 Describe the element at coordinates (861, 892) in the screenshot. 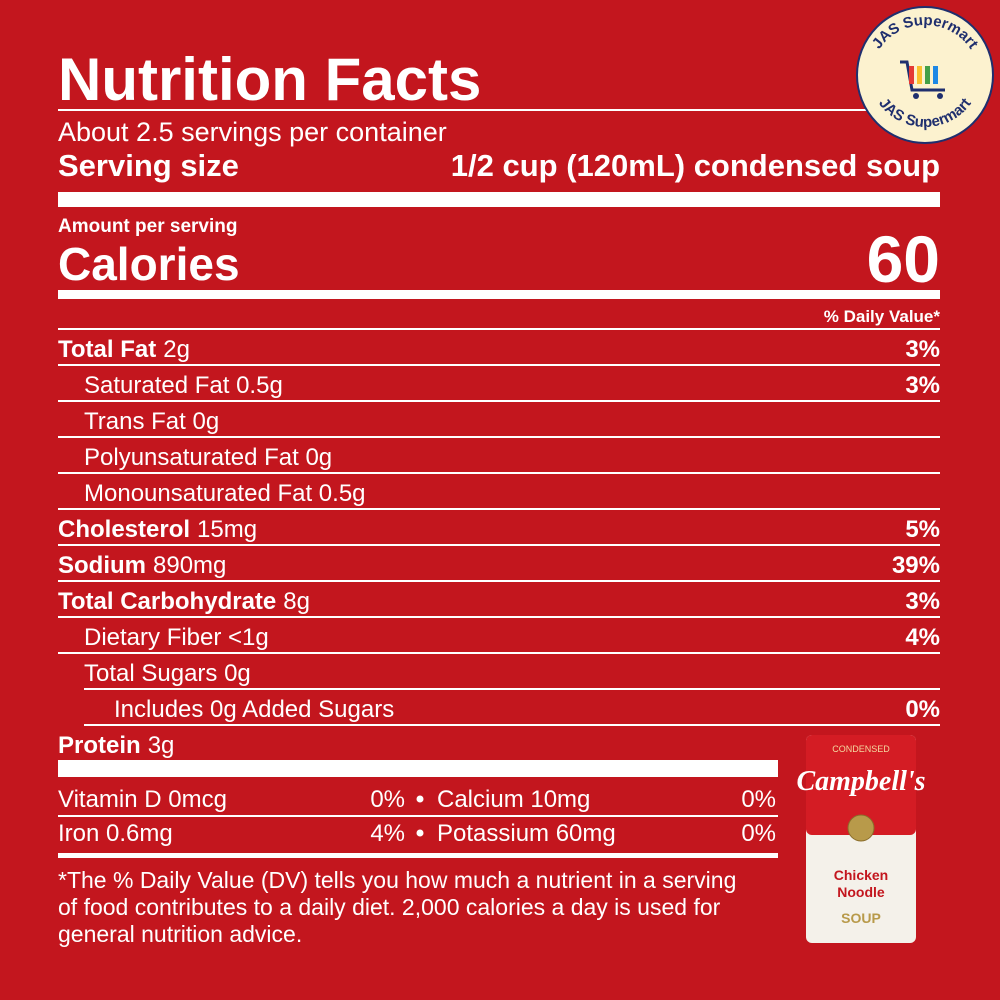

I see `can-flavor: Noodle` at that location.